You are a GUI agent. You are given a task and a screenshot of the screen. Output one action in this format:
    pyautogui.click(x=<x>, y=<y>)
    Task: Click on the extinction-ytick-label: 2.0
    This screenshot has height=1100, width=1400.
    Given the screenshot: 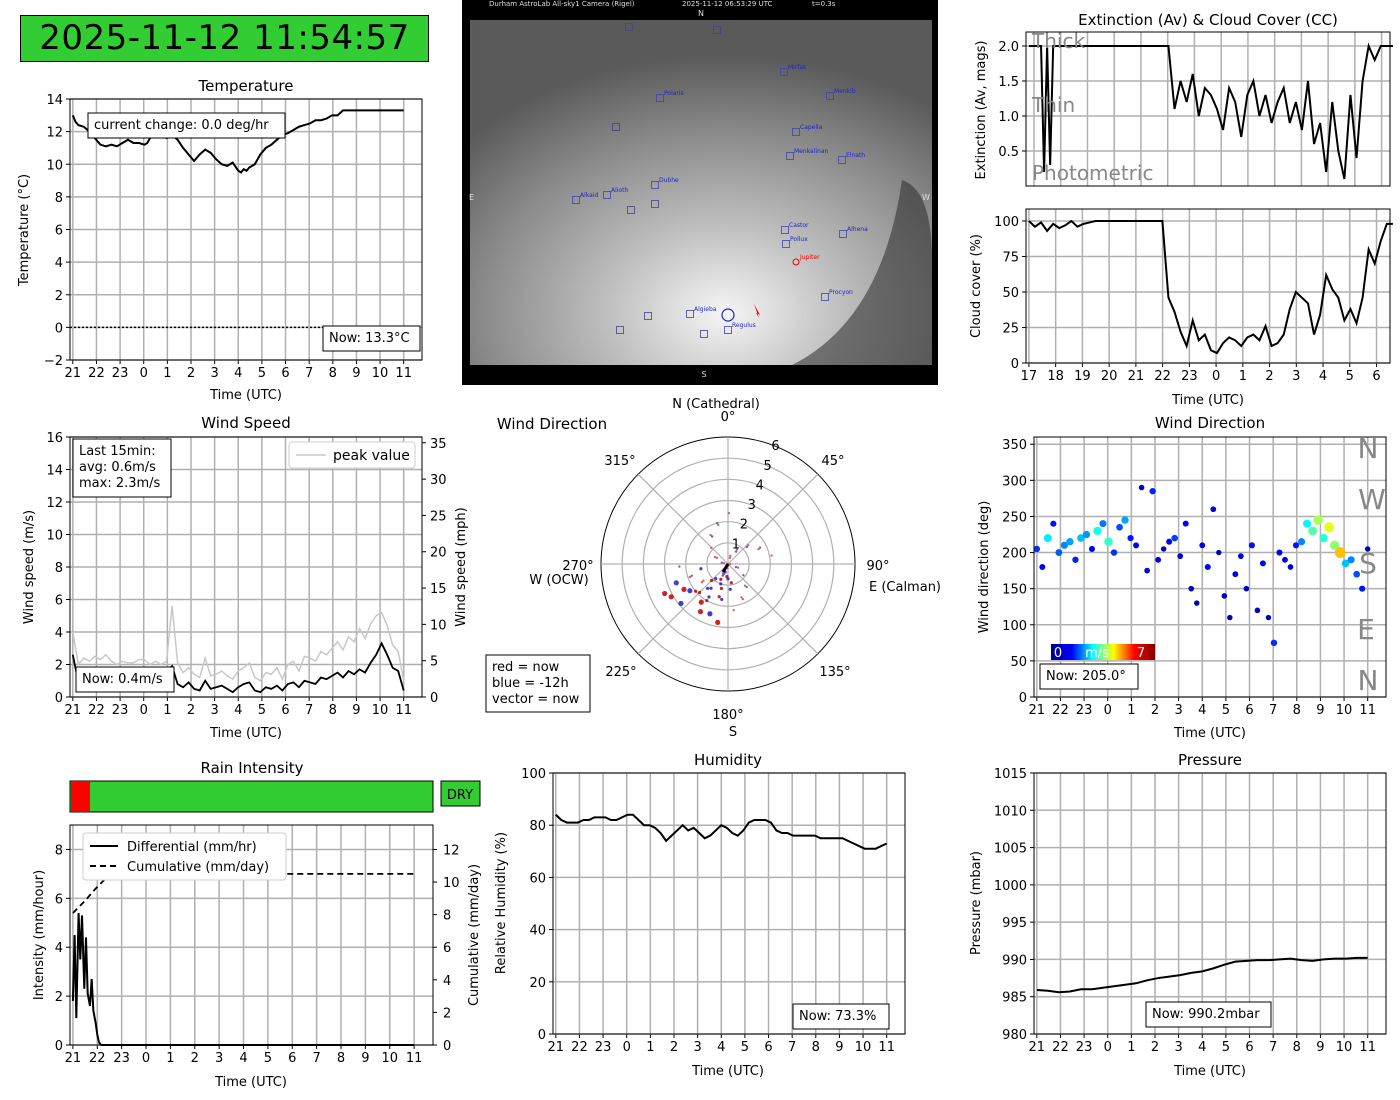 What is the action you would take?
    pyautogui.click(x=1008, y=47)
    